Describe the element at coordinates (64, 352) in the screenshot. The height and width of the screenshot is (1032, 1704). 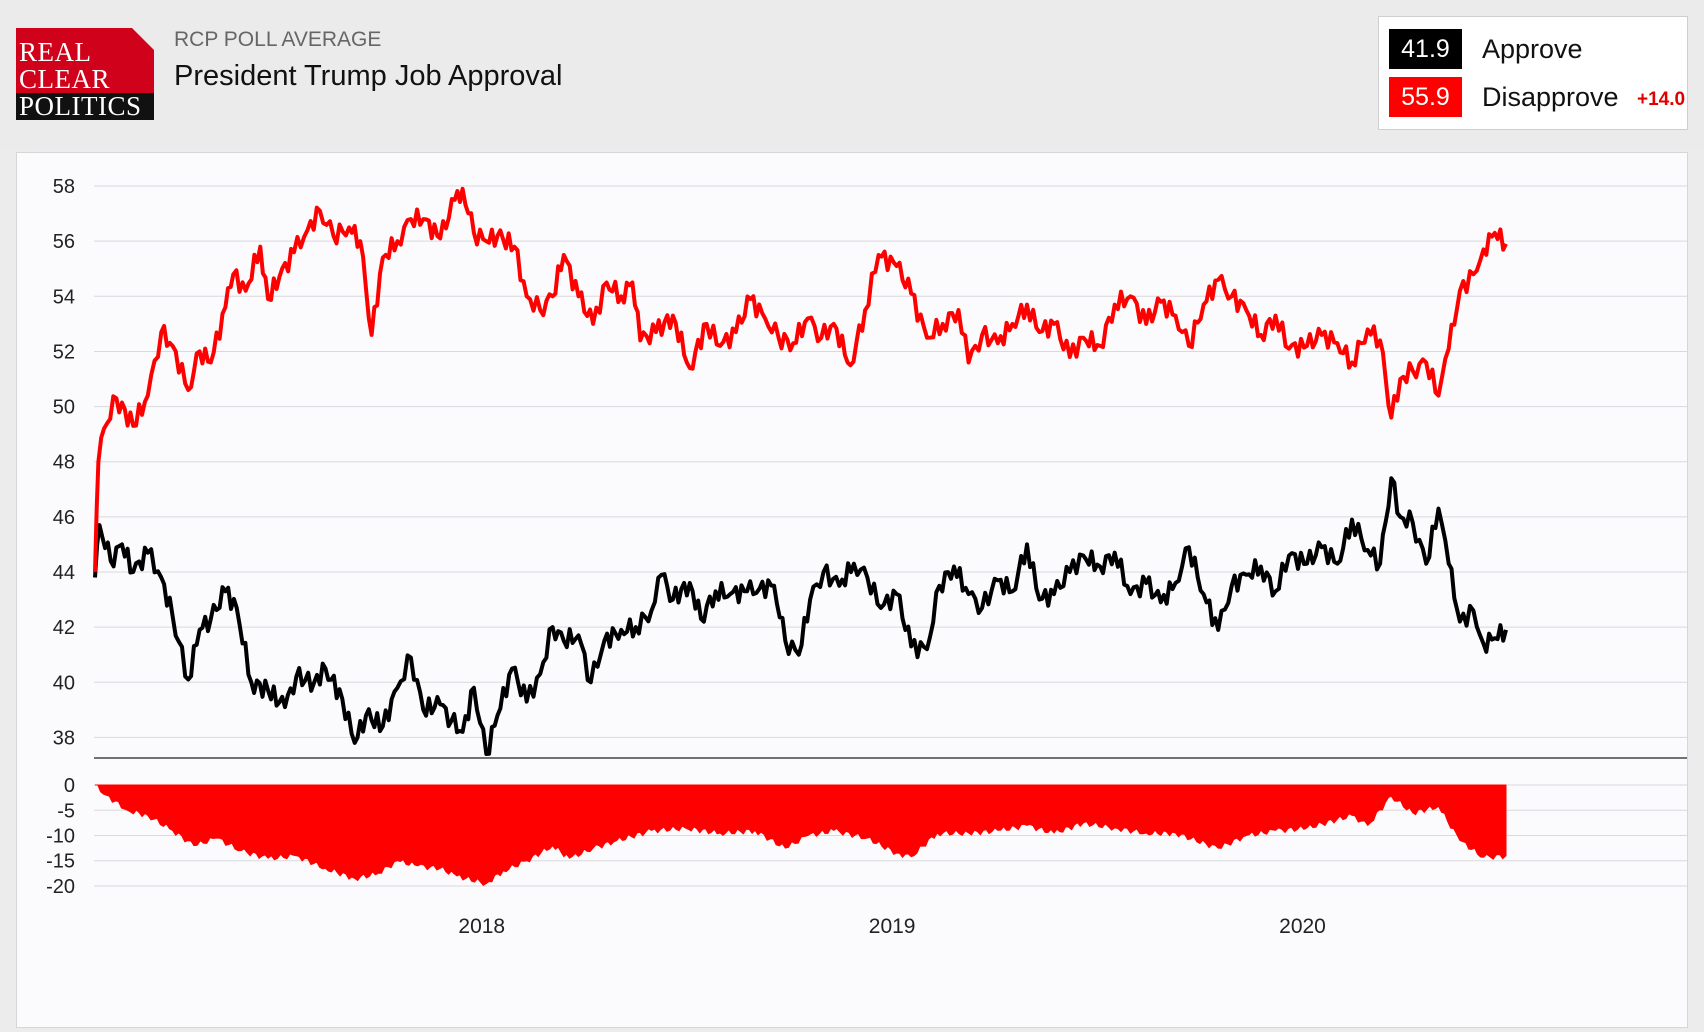
I see `main-y-tick-label: 52` at that location.